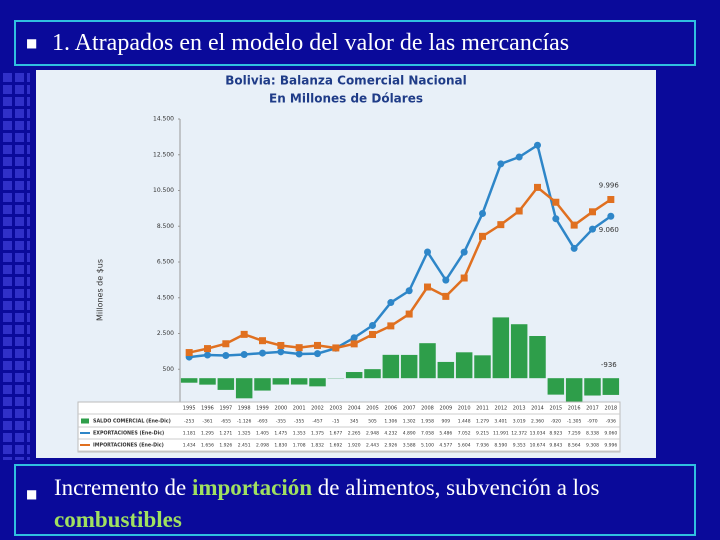 Image resolution: width=720 pixels, height=540 pixels. I want to click on x-tick-label: 2012, so click(500, 409).